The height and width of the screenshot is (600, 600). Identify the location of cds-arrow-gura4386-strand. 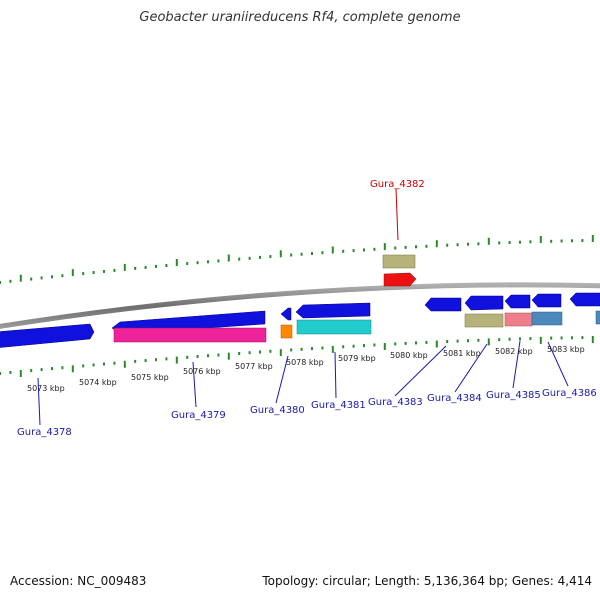
(546, 300).